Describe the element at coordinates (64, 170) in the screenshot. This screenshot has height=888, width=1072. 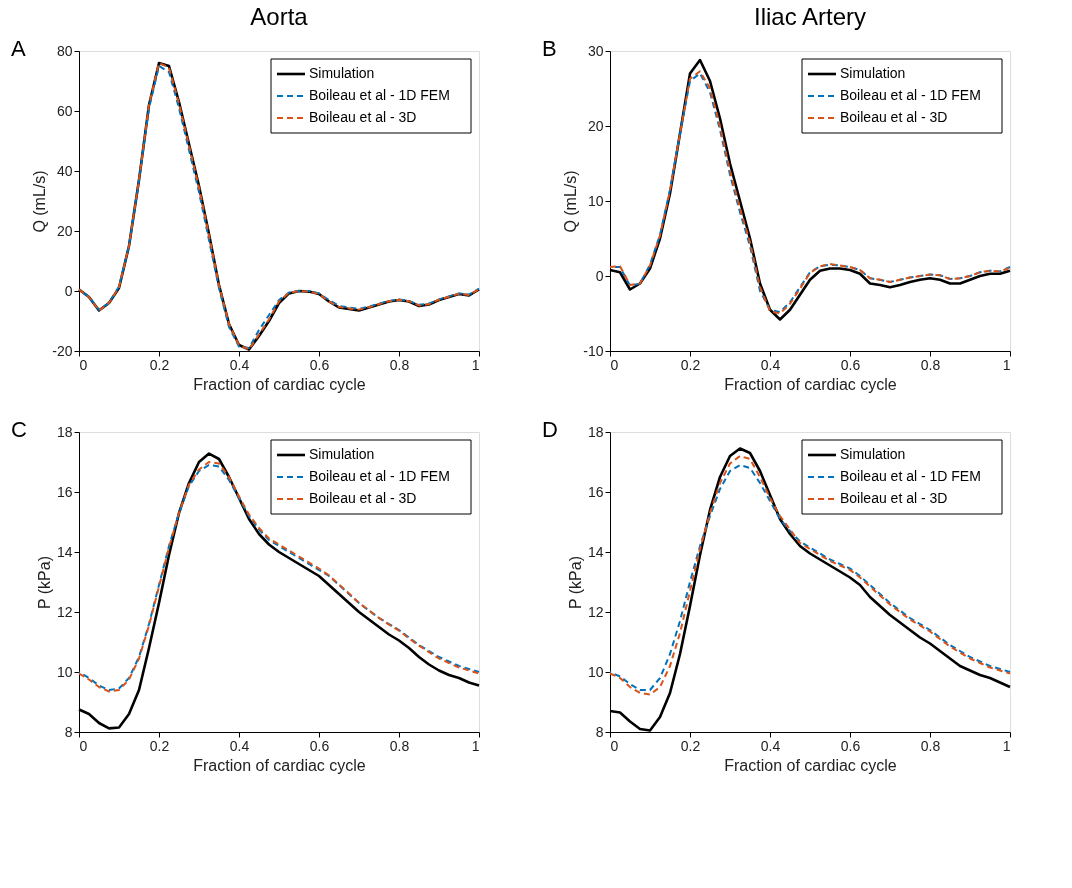
I see `y-tick-label: 40` at that location.